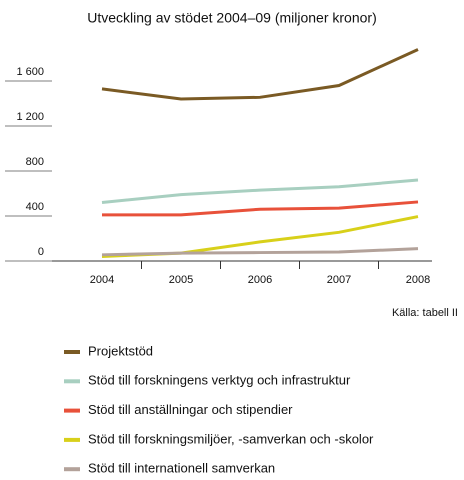 The width and height of the screenshot is (464, 480). Describe the element at coordinates (181, 468) in the screenshot. I see `legend-label: Stöd till internationell samverkan` at that location.